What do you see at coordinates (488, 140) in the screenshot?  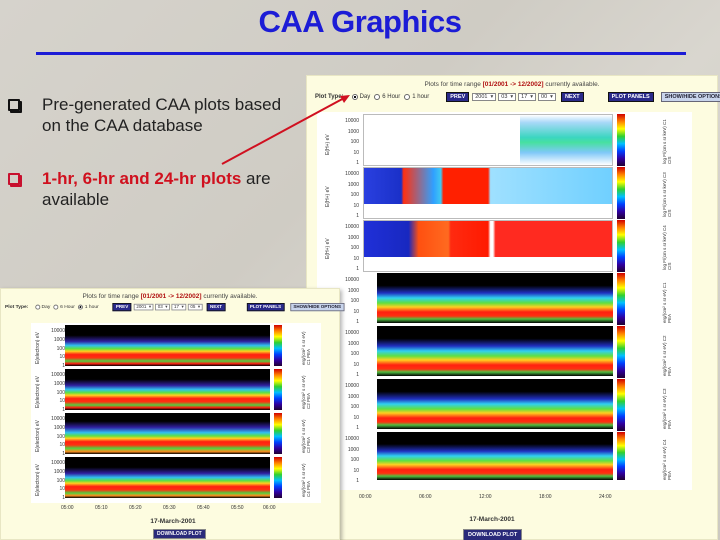 I see `spectrogram-strip-h-c1` at bounding box center [488, 140].